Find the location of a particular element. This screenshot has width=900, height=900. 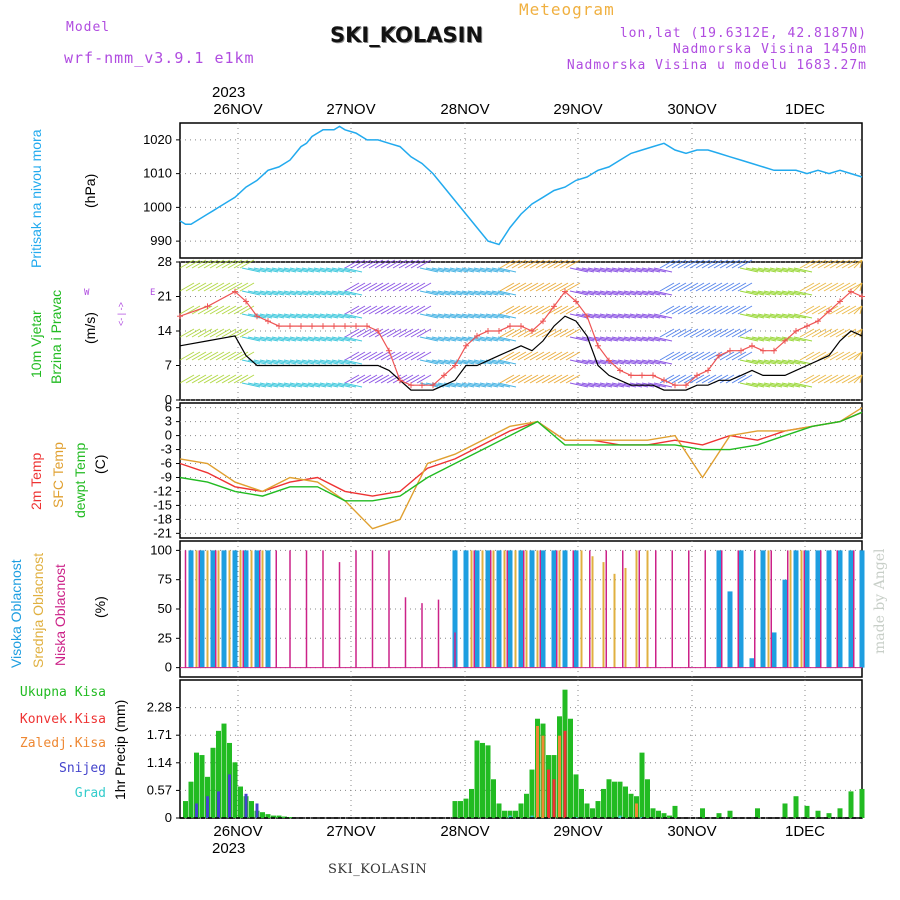

y-tick-label: -6 is located at coordinates (166, 463).